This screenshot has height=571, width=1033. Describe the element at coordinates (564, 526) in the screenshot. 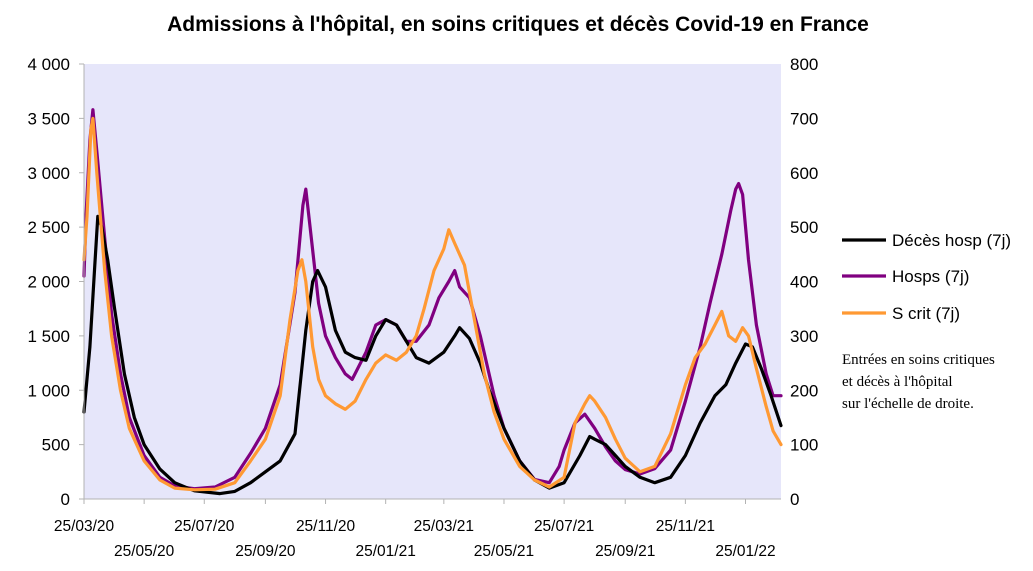

I see `x-tick-label: 25/07/21` at that location.